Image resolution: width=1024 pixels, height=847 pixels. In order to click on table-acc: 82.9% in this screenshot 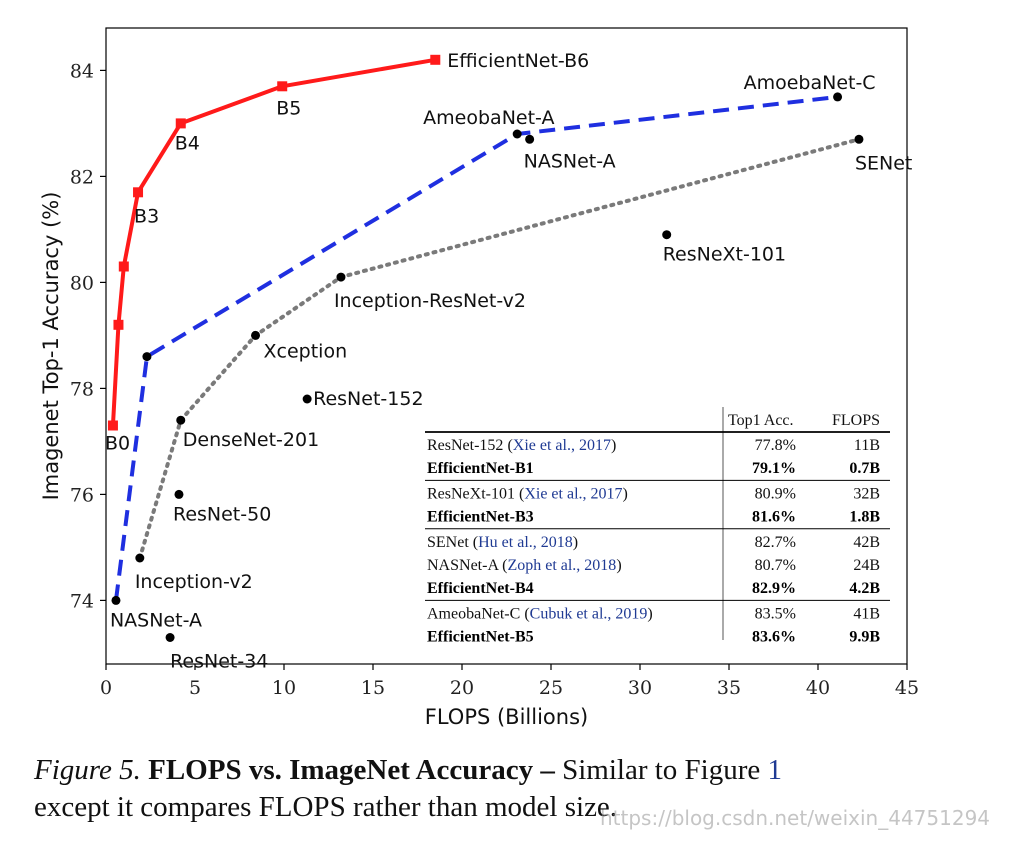, I will do `click(774, 588)`.